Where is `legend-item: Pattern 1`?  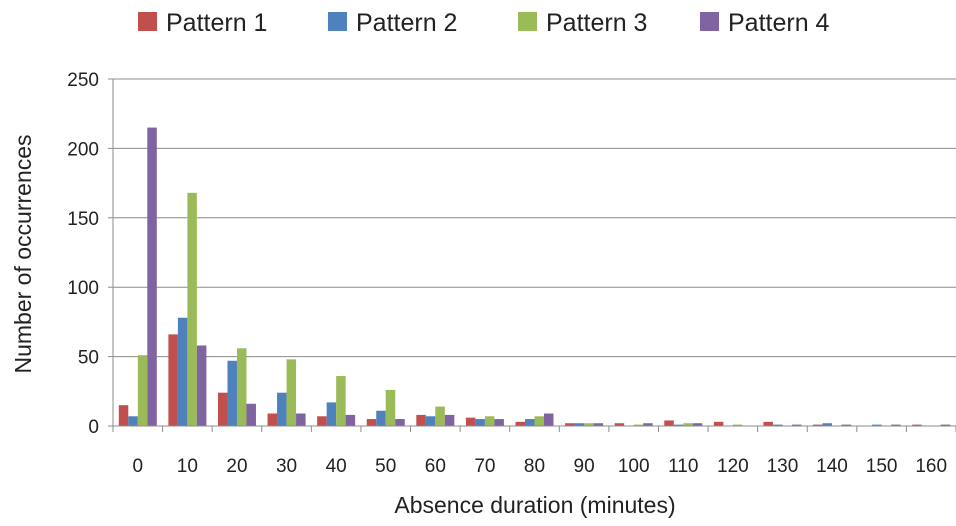 legend-item: Pattern 1 is located at coordinates (202, 23).